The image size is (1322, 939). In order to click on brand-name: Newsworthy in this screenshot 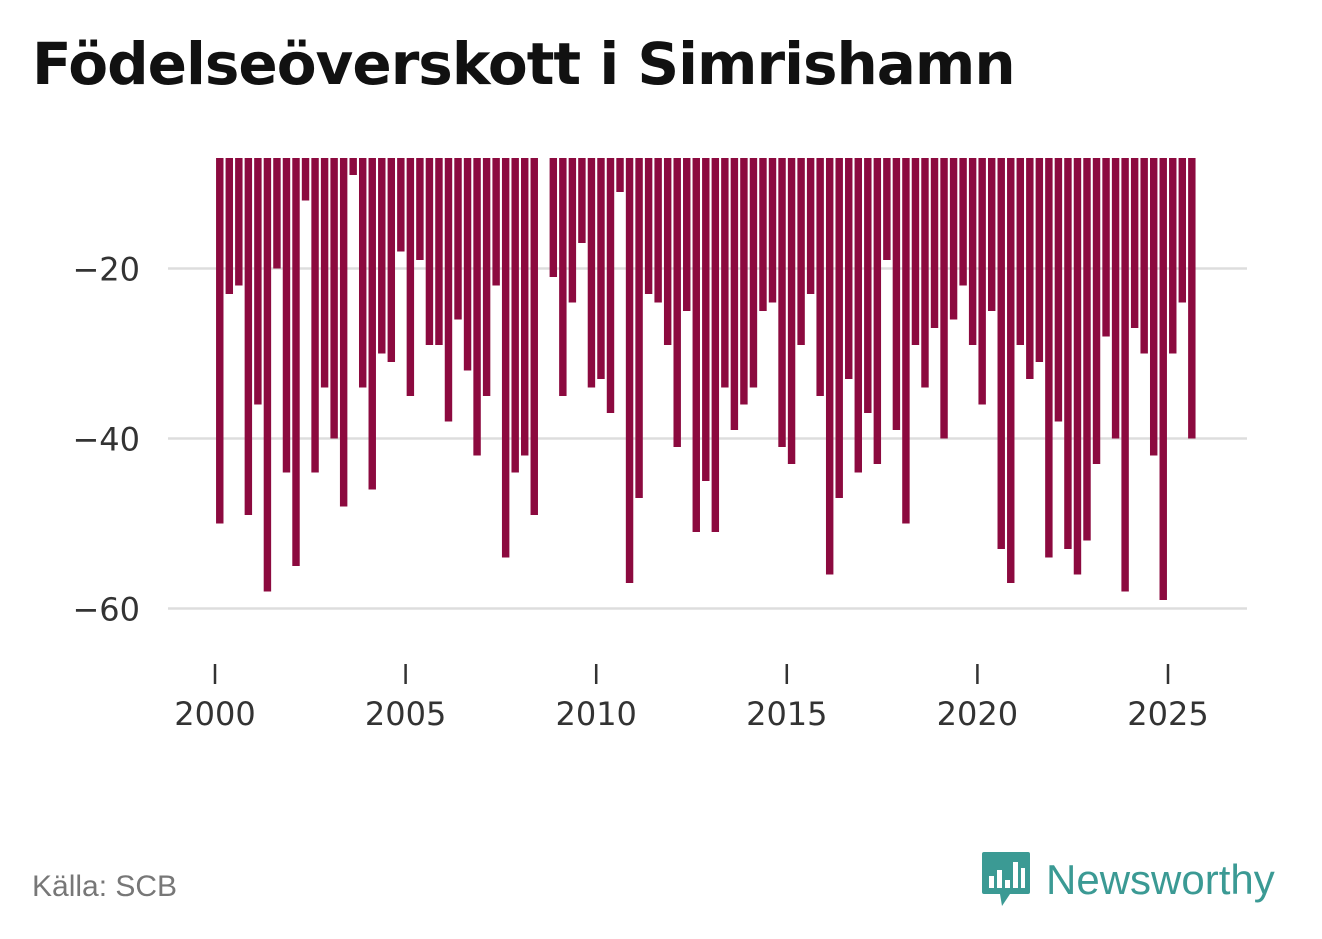, I will do `click(1160, 879)`.